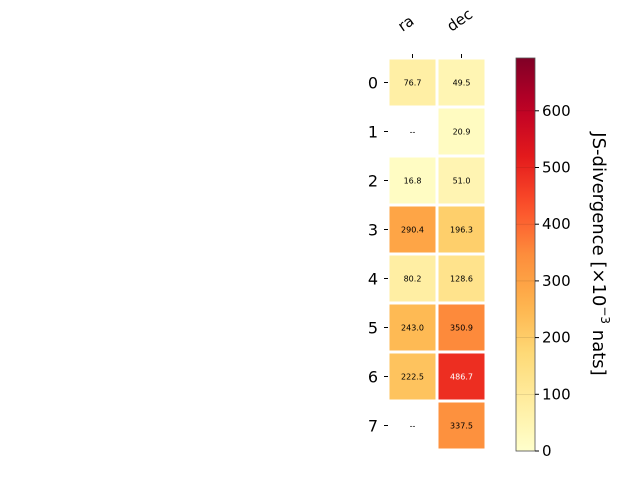 The height and width of the screenshot is (480, 640). I want to click on cell-value-label: 337.5, so click(461, 426).